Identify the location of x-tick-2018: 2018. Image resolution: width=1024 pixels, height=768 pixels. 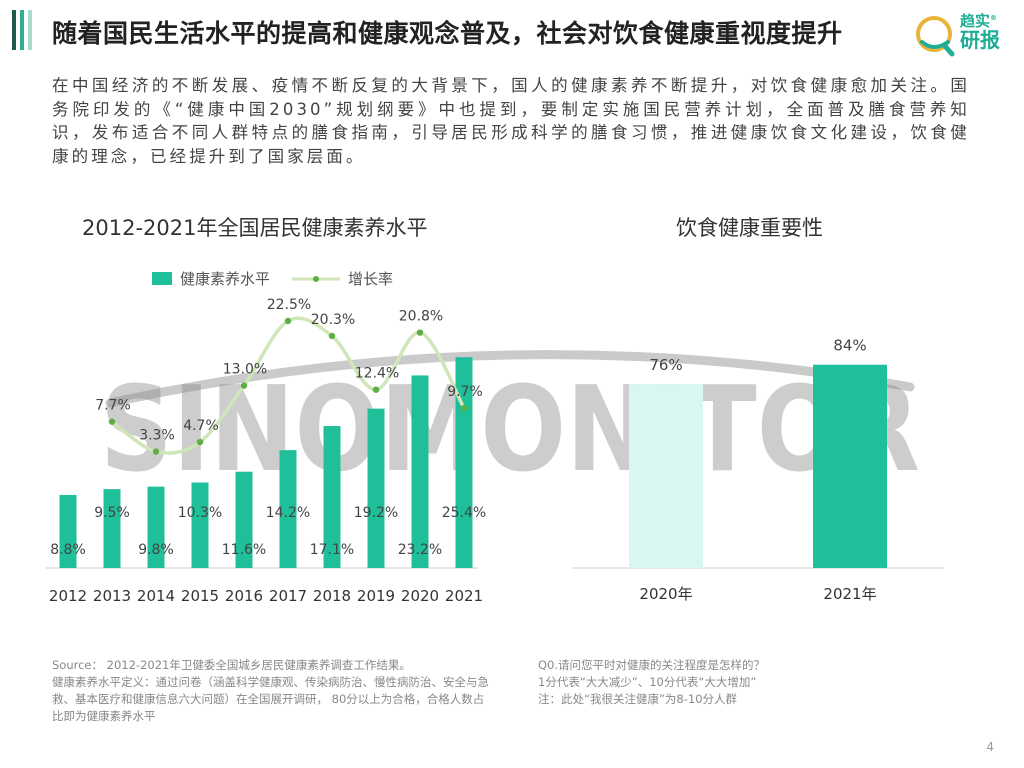
(332, 596).